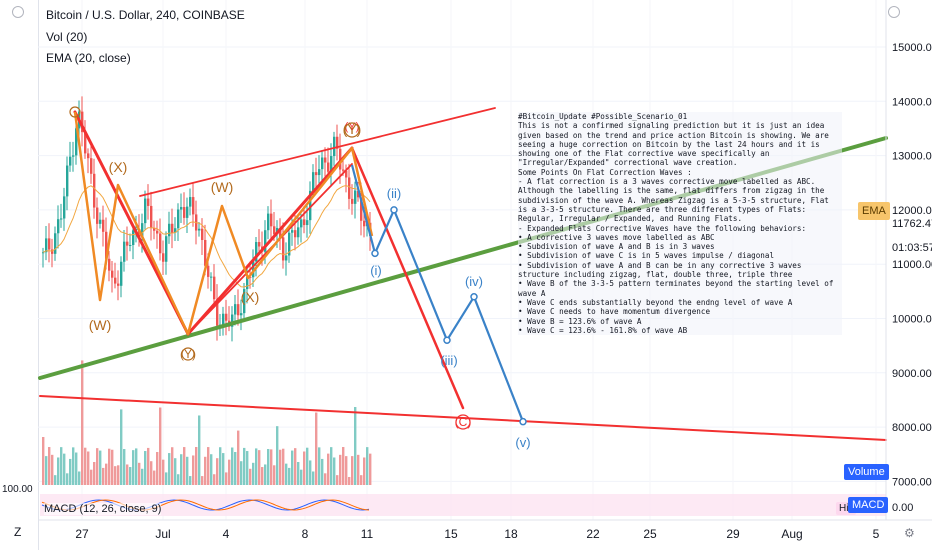 Image resolution: width=932 pixels, height=550 pixels. What do you see at coordinates (593, 534) in the screenshot?
I see `time-tick-label: 22` at bounding box center [593, 534].